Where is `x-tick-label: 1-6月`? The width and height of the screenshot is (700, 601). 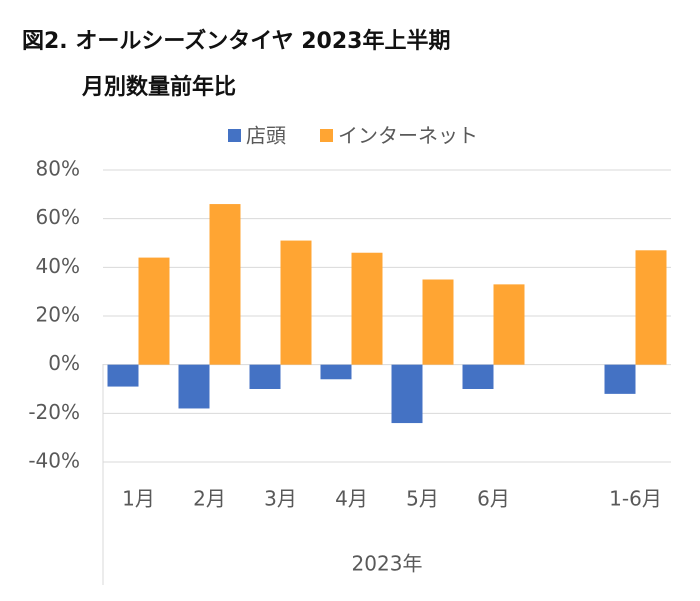
x-tick-label: 1-6月 is located at coordinates (635, 499).